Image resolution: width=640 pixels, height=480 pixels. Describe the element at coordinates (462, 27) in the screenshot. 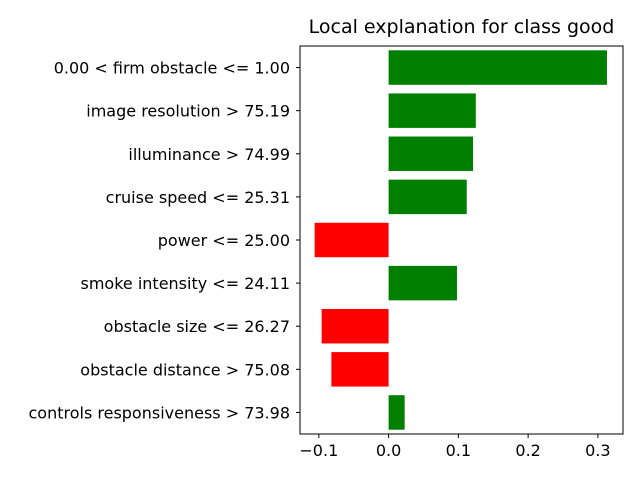

I see `chart-title: Local explanation for class good` at that location.